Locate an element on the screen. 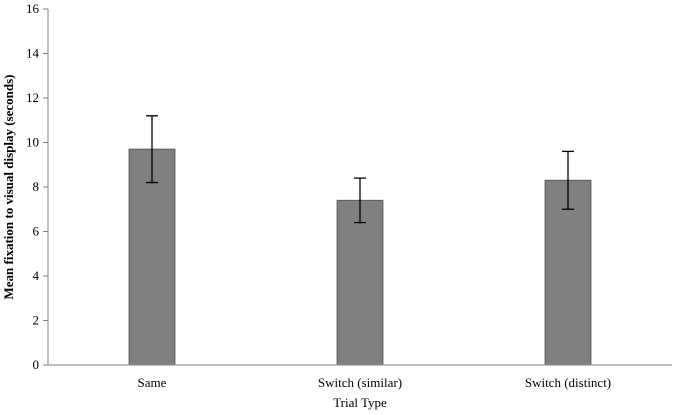 This screenshot has height=415, width=680. y-tick-label: 14 is located at coordinates (33, 53).